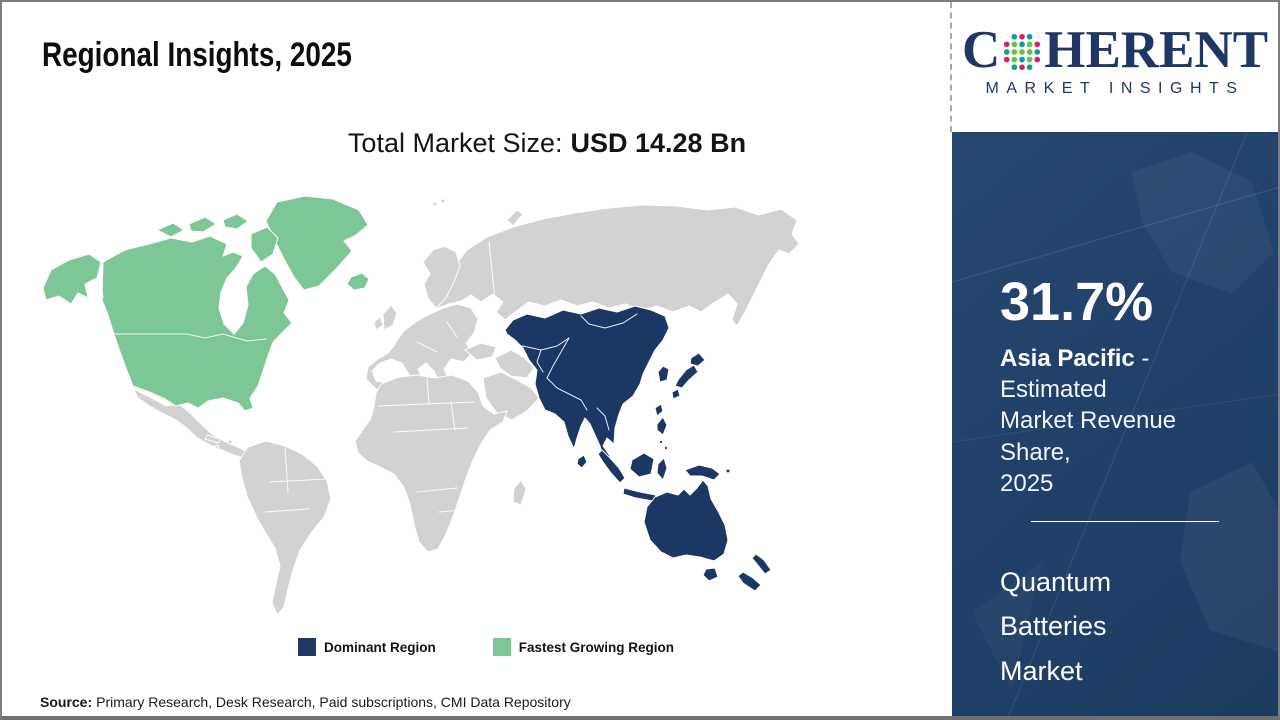 The height and width of the screenshot is (720, 1280). What do you see at coordinates (101, 281) in the screenshot?
I see `border-alaska-canada` at bounding box center [101, 281].